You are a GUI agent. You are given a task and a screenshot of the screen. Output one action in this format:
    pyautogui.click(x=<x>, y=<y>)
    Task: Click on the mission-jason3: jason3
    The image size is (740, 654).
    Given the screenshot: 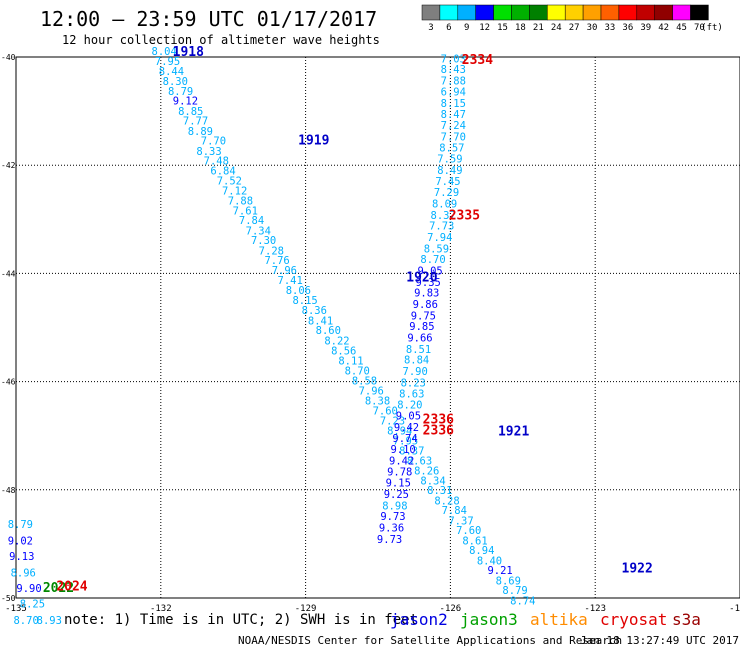 What is the action you would take?
    pyautogui.click(x=489, y=619)
    